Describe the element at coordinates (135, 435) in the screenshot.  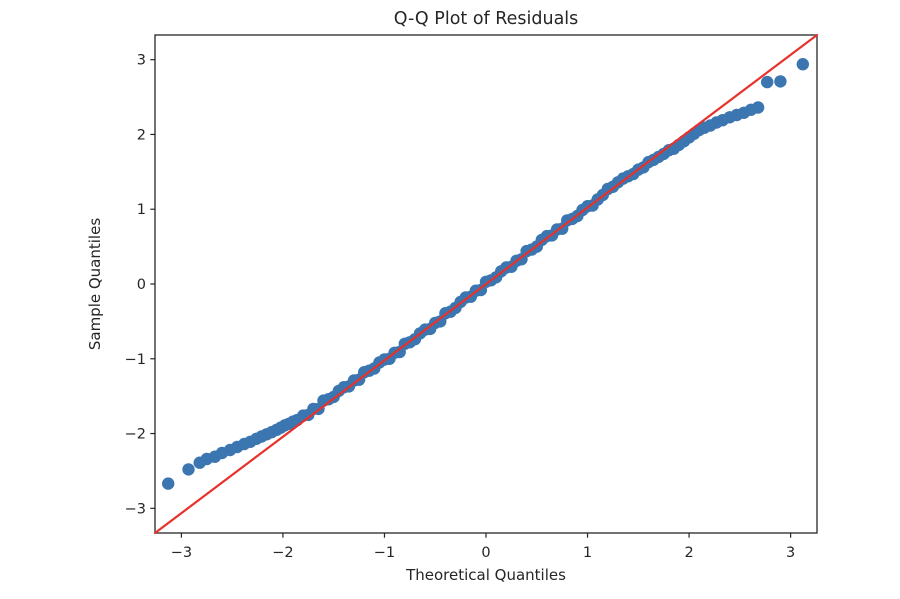
I see `y-tick-label: −2` at that location.